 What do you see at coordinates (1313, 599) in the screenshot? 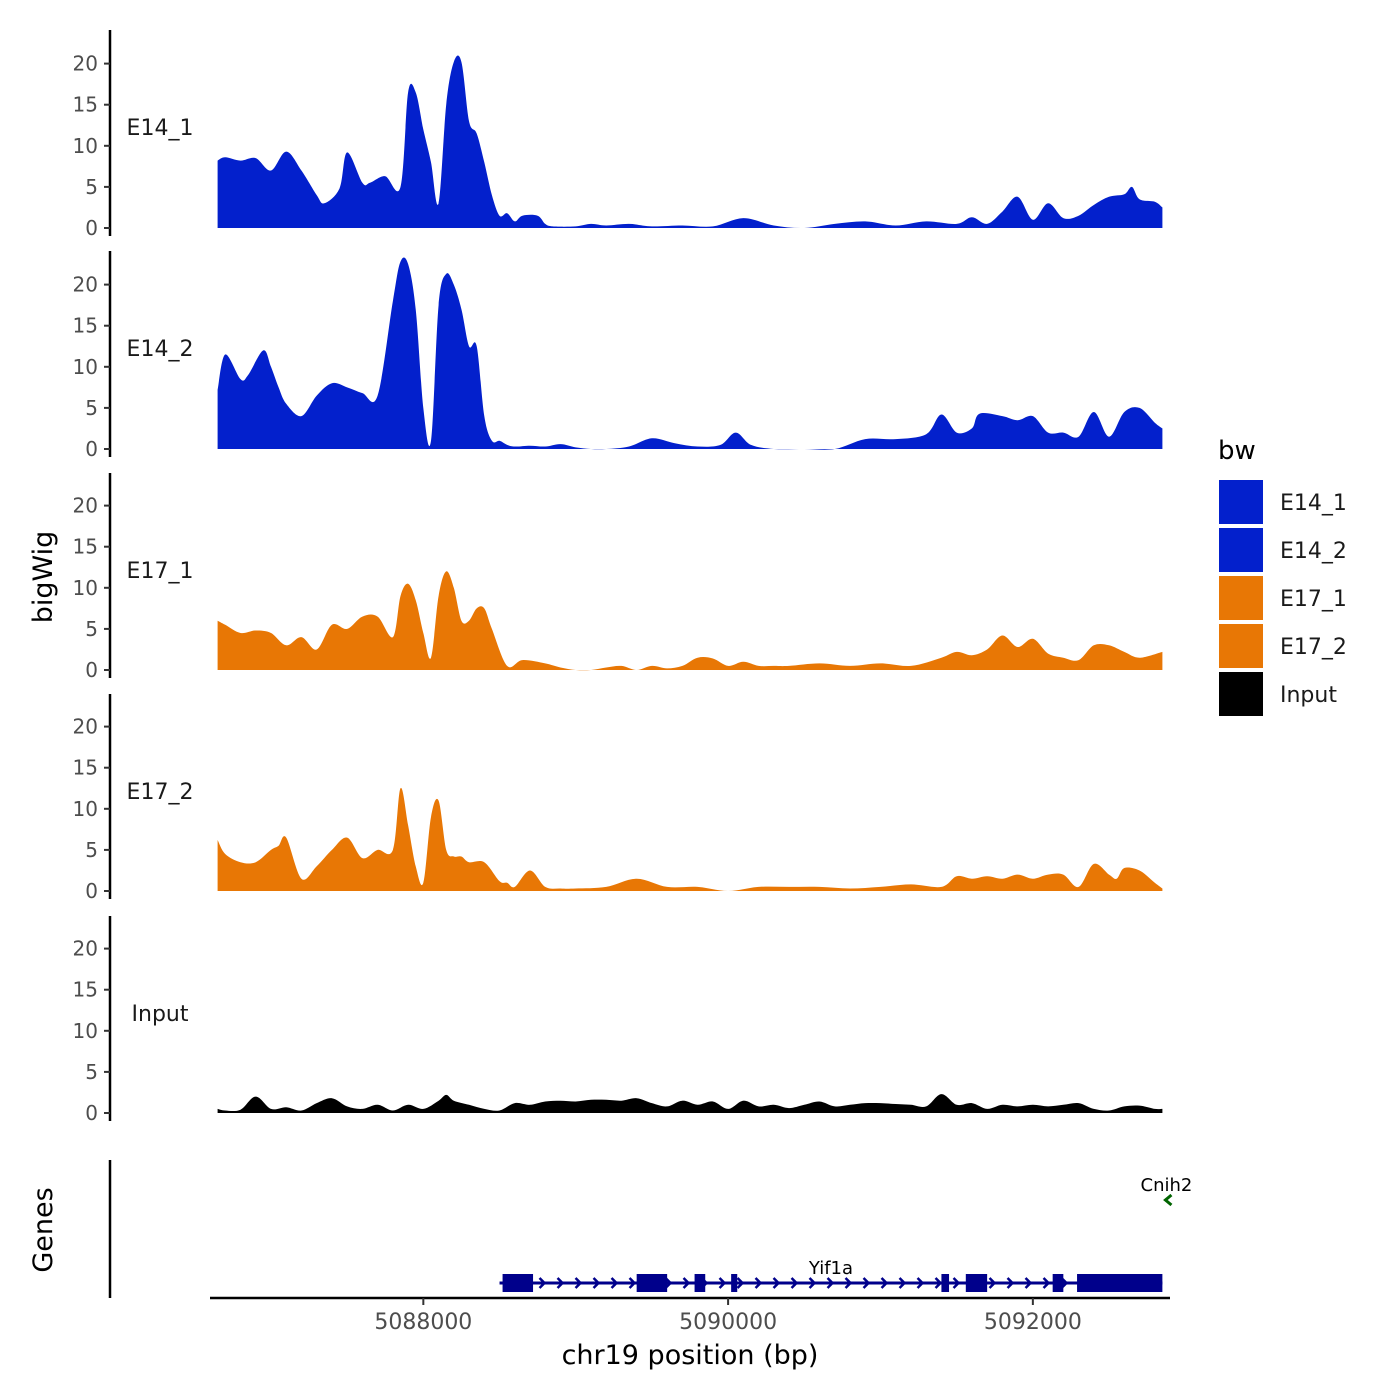
I see `legend-label: E17_1` at bounding box center [1313, 599].